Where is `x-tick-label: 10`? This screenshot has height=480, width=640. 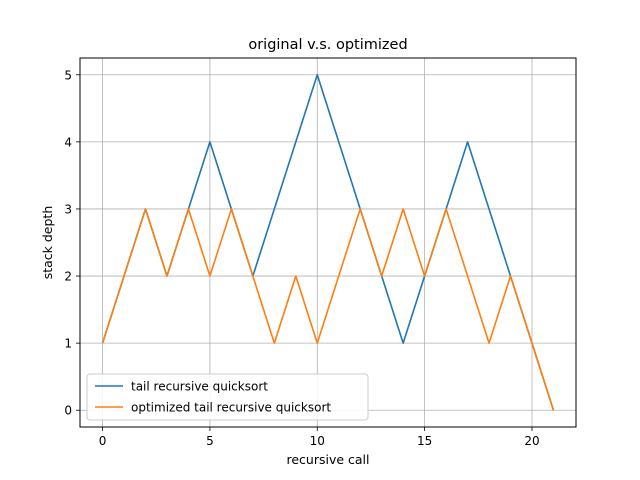
x-tick-label: 10 is located at coordinates (317, 441).